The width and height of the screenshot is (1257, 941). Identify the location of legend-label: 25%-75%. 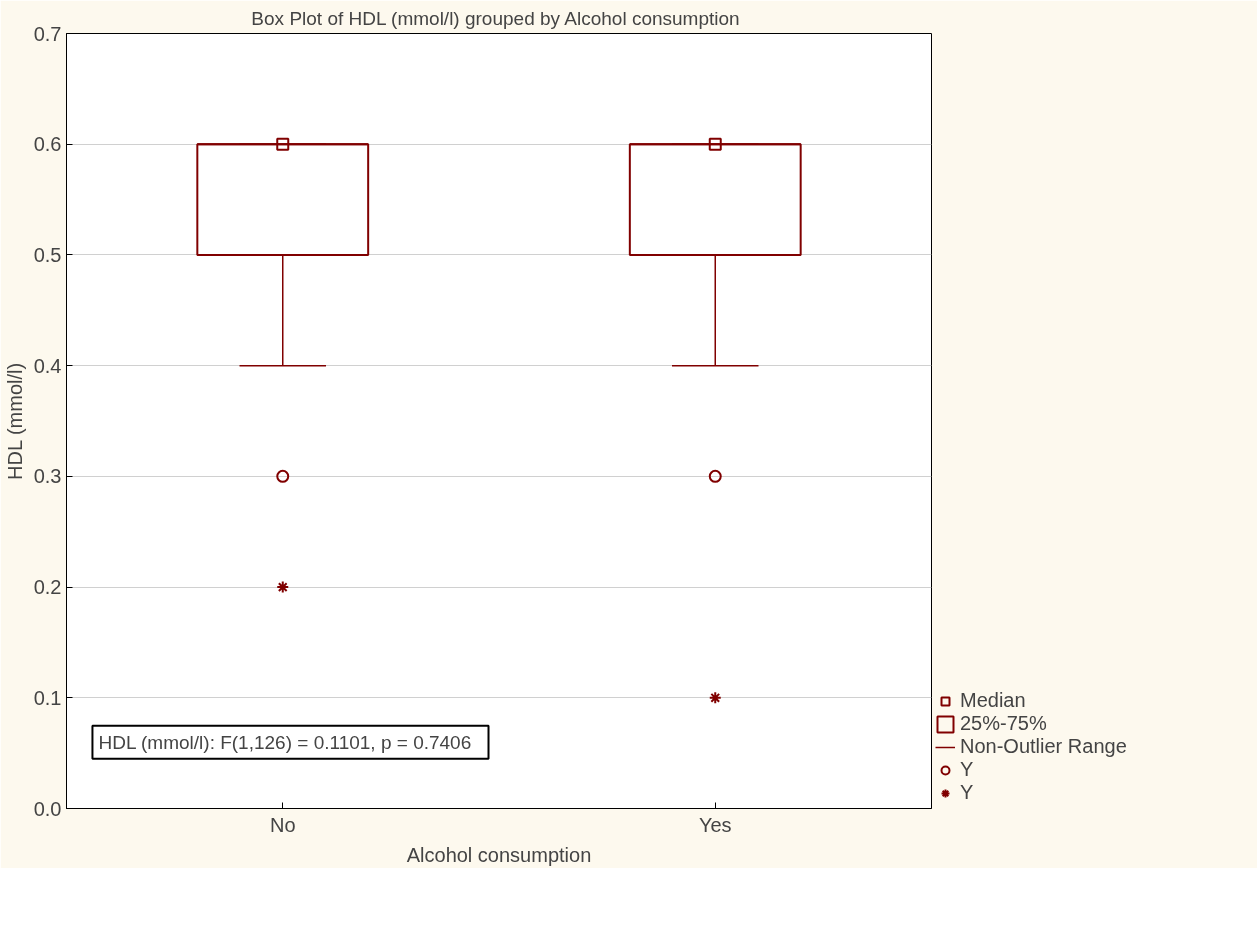
(1003, 723).